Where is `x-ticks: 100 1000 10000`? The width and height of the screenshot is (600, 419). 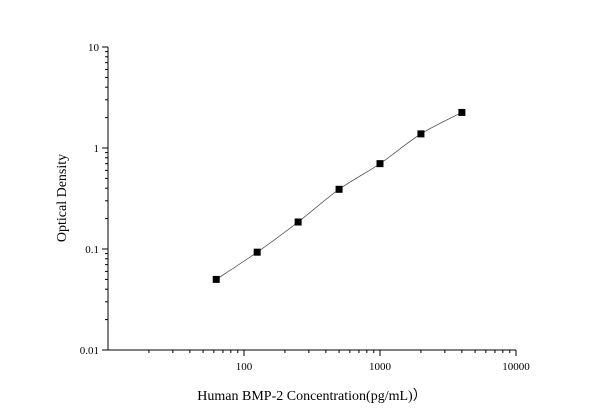
x-ticks: 100 1000 10000 is located at coordinates (339, 361).